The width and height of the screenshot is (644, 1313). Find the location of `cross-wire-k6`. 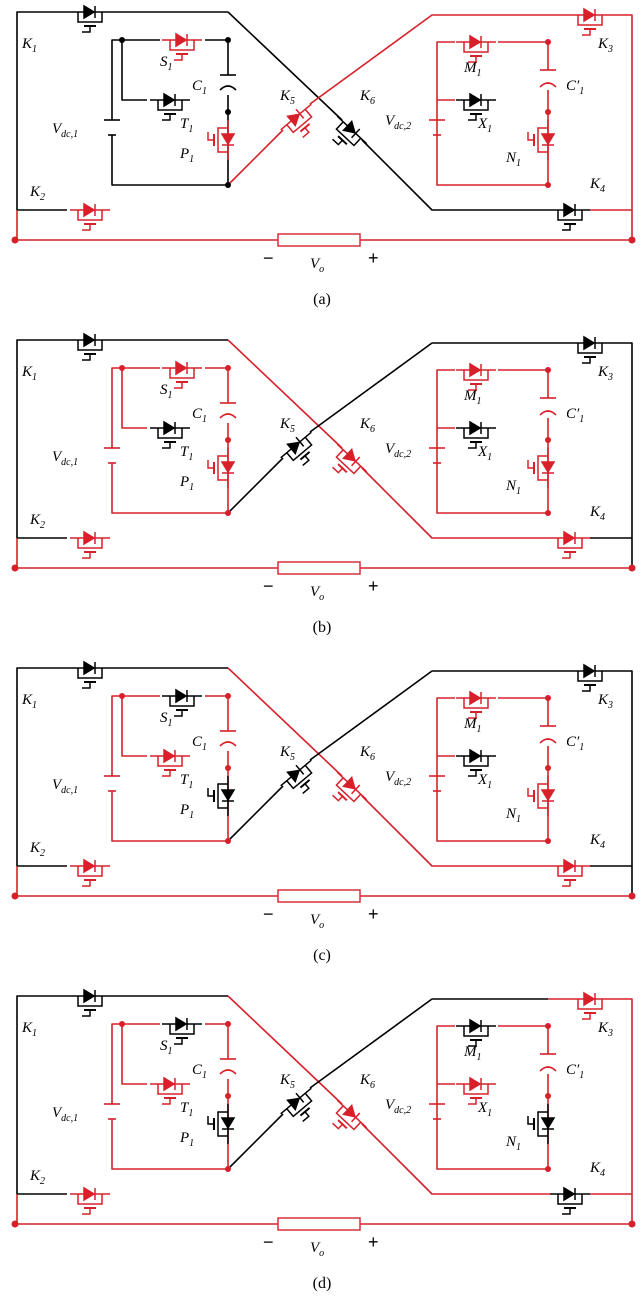

cross-wire-k6 is located at coordinates (388, 439).